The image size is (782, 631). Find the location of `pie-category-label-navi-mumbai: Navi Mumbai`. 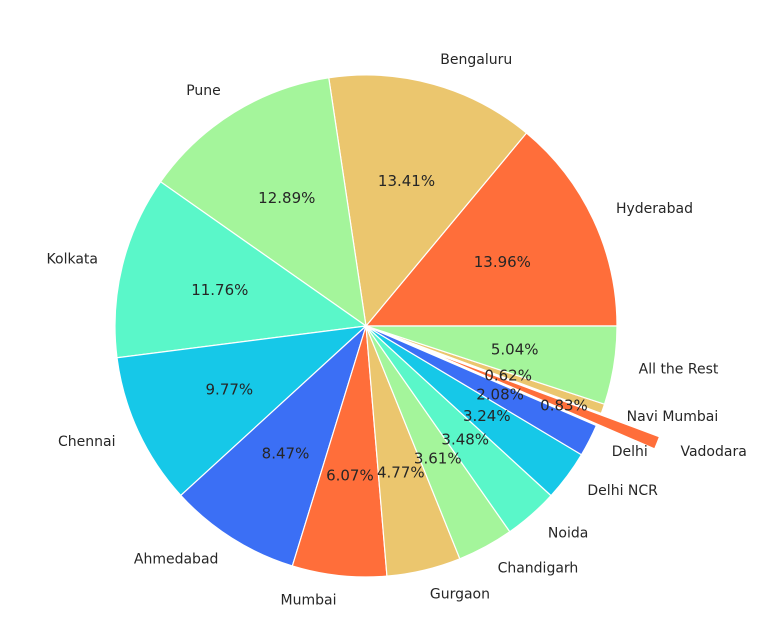

pie-category-label-navi-mumbai: Navi Mumbai is located at coordinates (673, 417).